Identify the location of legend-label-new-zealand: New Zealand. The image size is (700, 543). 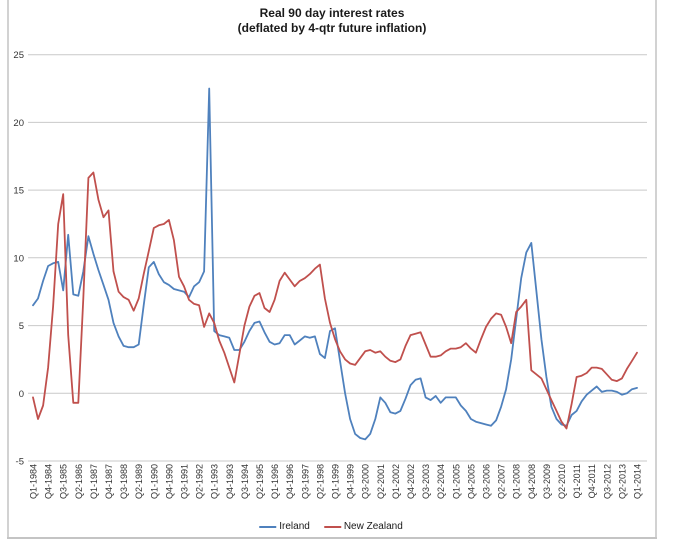
(373, 526).